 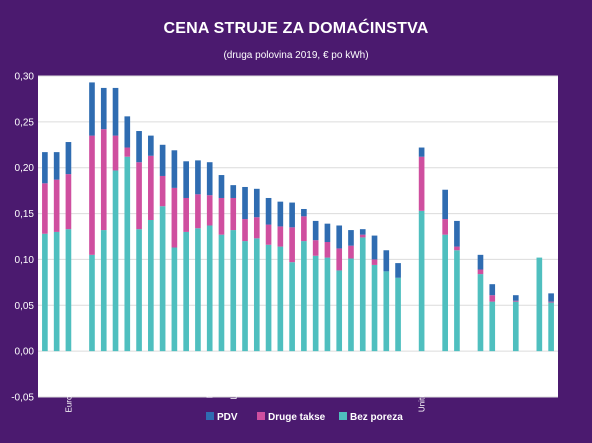 What do you see at coordinates (25, 122) in the screenshot?
I see `y-tick-label: 0,25` at bounding box center [25, 122].